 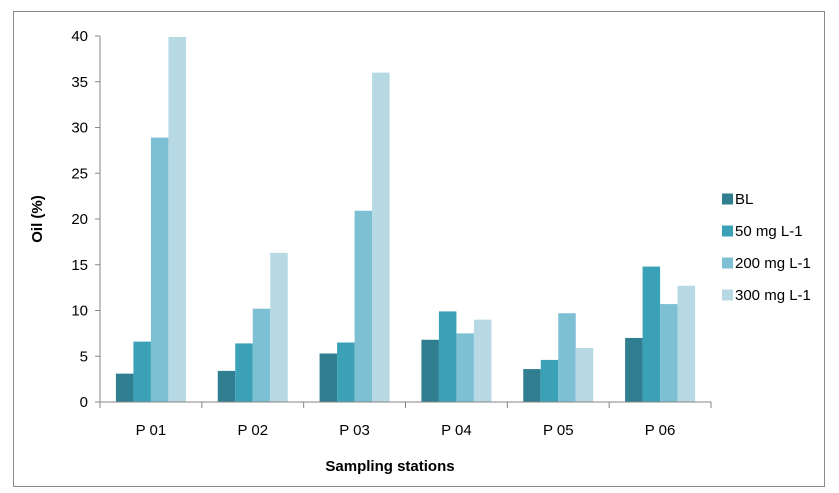 What do you see at coordinates (79, 36) in the screenshot?
I see `y-tick-label: 40` at bounding box center [79, 36].